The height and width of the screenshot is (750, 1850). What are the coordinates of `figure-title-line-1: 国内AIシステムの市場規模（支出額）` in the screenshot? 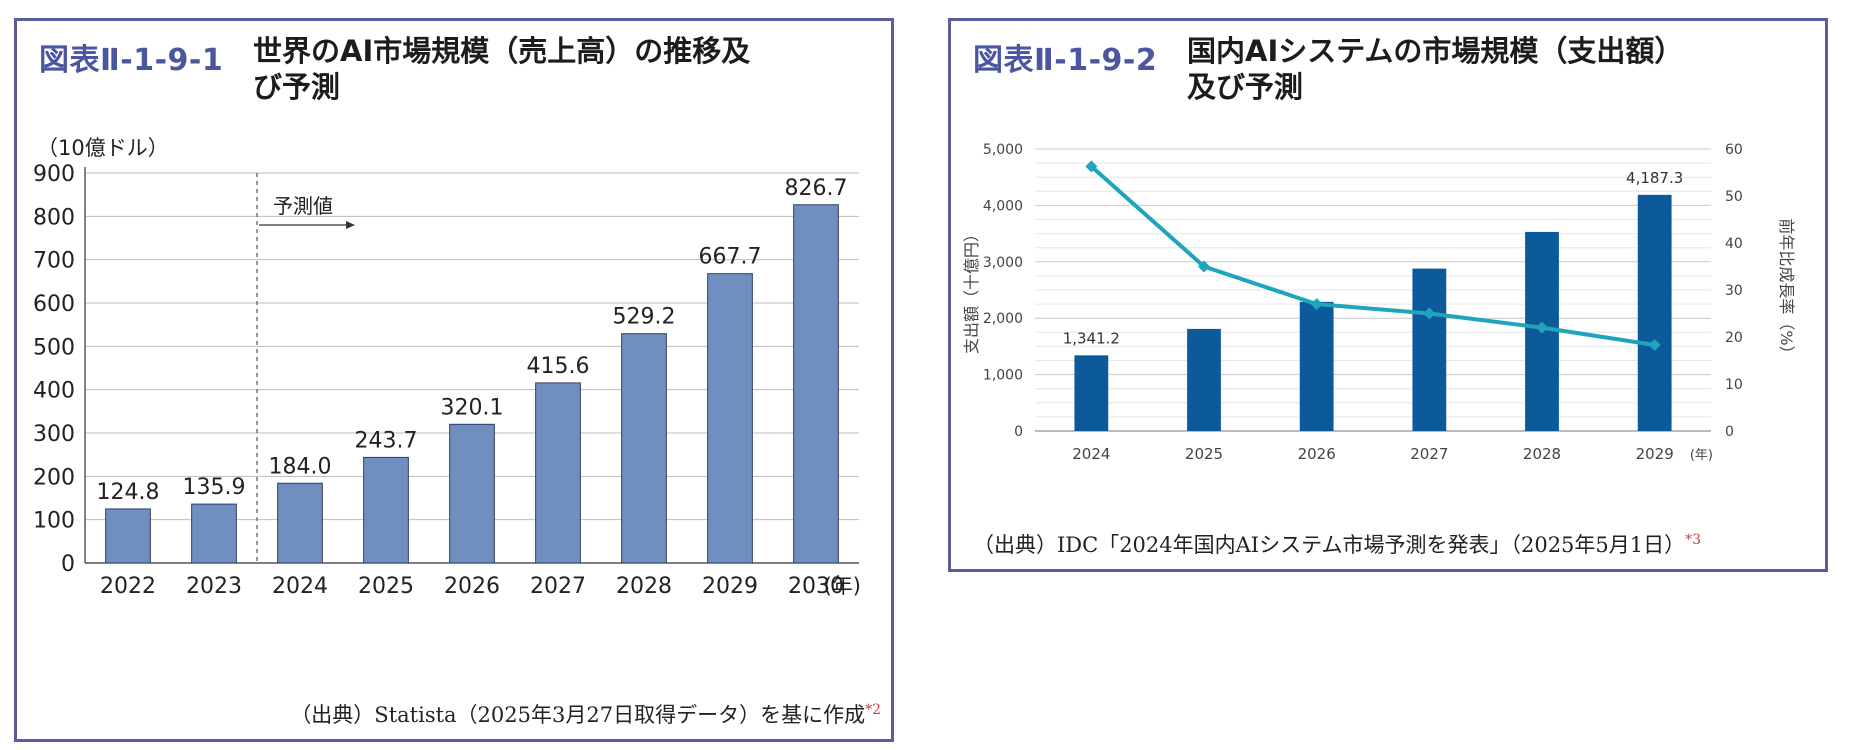 It's located at (1435, 51).